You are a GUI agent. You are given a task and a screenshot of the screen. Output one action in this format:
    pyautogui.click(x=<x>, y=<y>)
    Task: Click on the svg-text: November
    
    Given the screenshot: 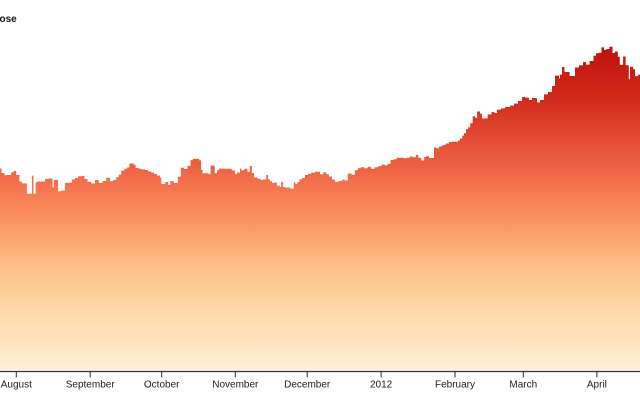 What is the action you would take?
    pyautogui.click(x=235, y=384)
    